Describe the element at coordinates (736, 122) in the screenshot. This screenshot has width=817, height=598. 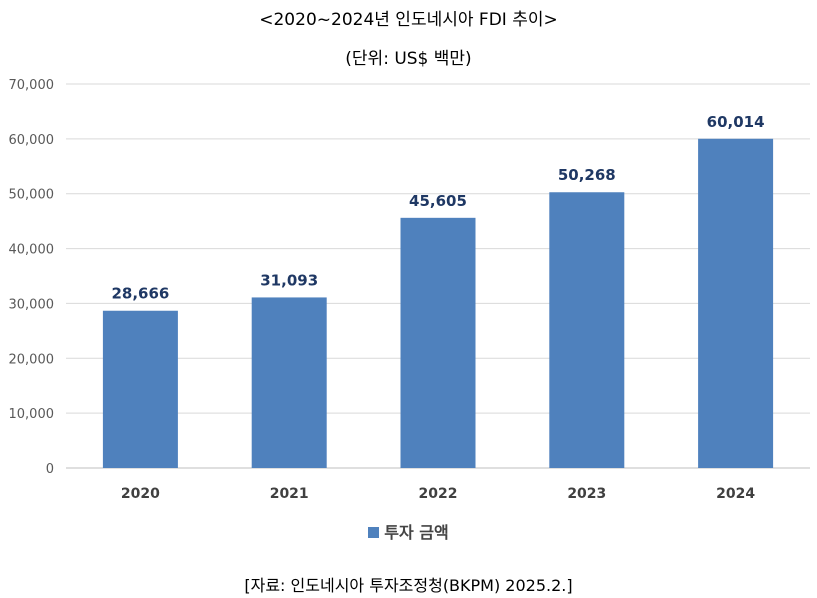
I see `data-label: 60,014` at that location.